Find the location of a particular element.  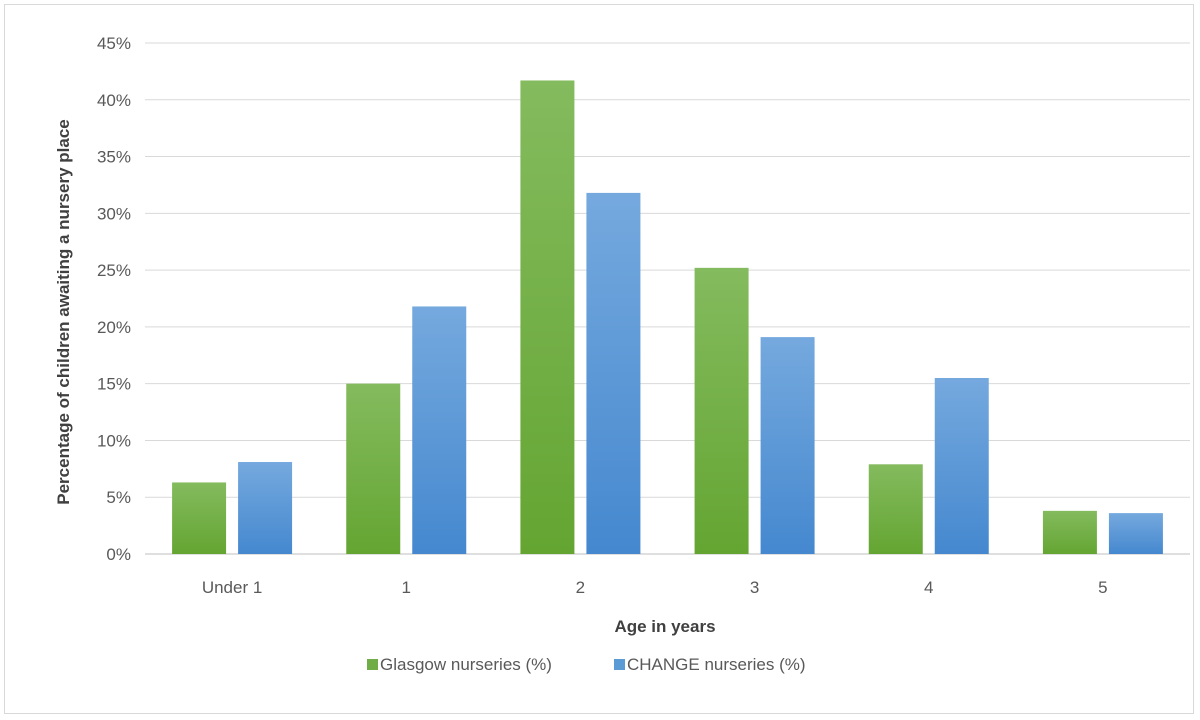

x-tick-label: Under 1 is located at coordinates (232, 587).